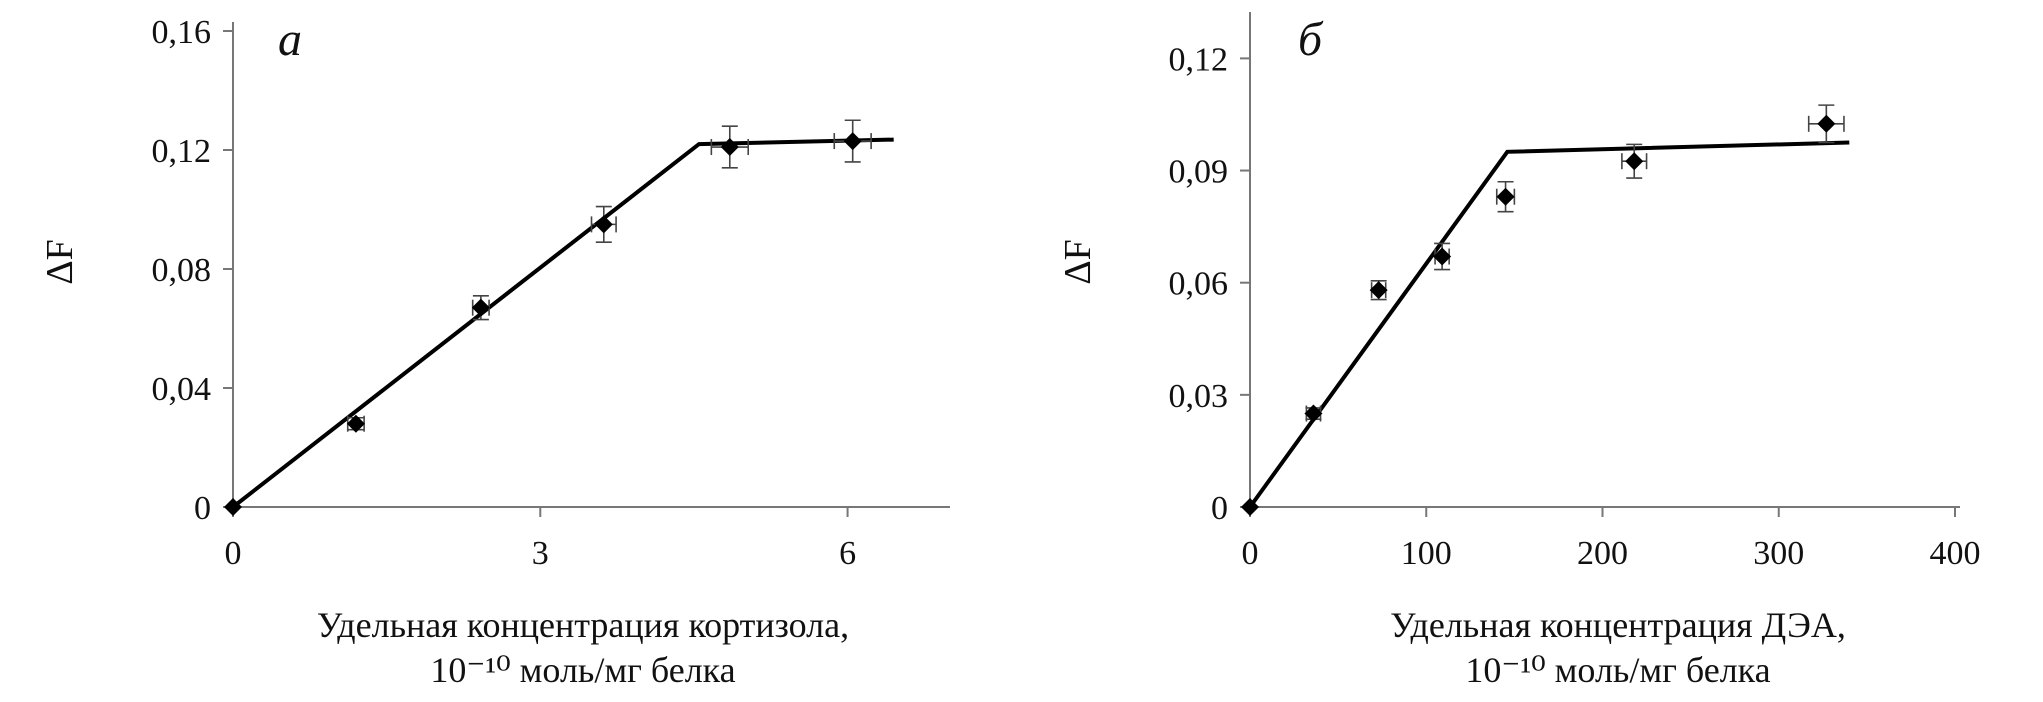 The height and width of the screenshot is (702, 2043). What do you see at coordinates (1955, 553) in the screenshot?
I see `x-tick-label: 400` at bounding box center [1955, 553].